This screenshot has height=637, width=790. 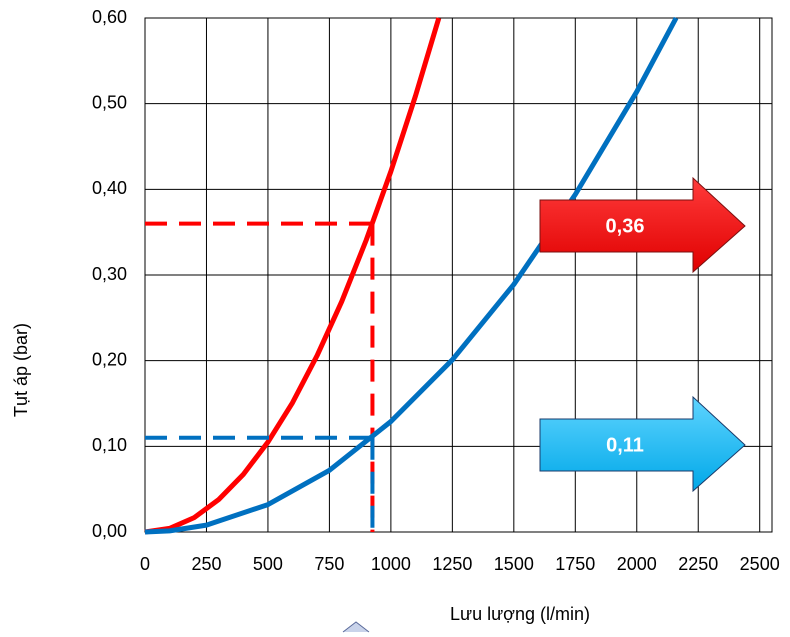 I want to click on x-tick-label: 0, so click(x=145, y=564).